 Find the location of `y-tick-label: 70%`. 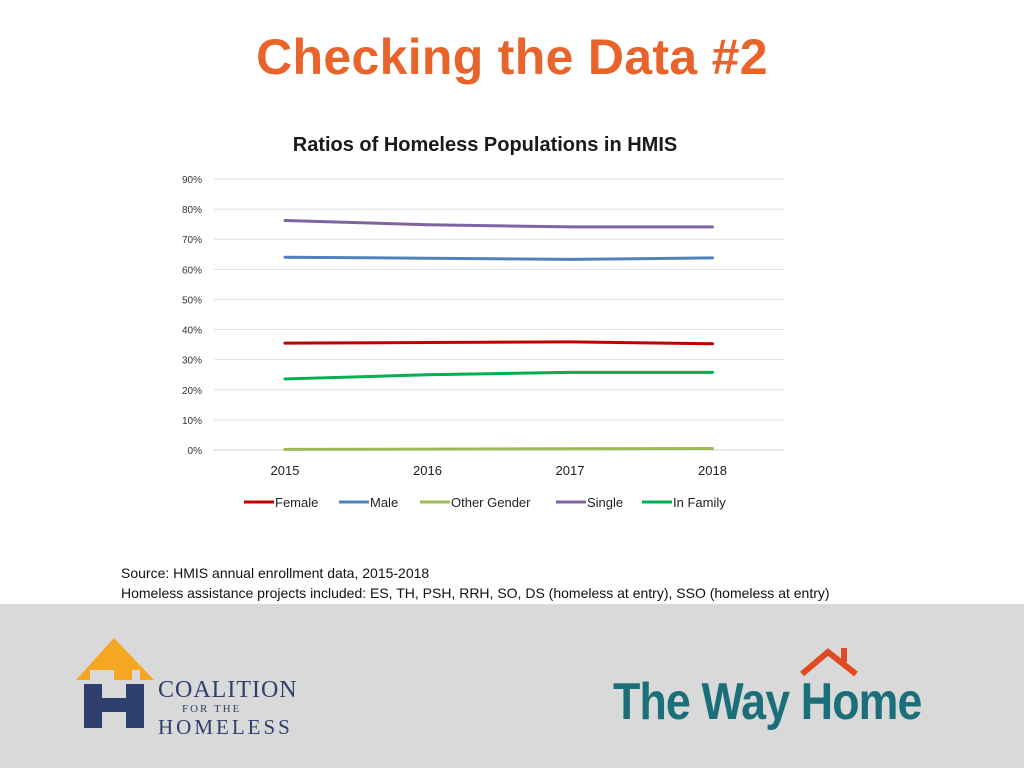

y-tick-label: 70% is located at coordinates (192, 240).